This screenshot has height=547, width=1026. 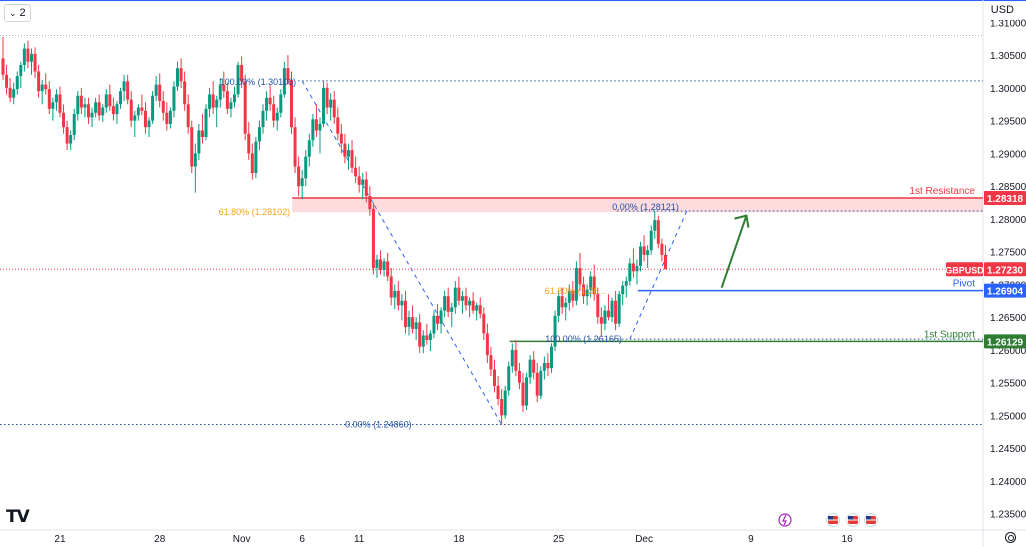 What do you see at coordinates (1002, 12) in the screenshot?
I see `currency-button: USD` at bounding box center [1002, 12].